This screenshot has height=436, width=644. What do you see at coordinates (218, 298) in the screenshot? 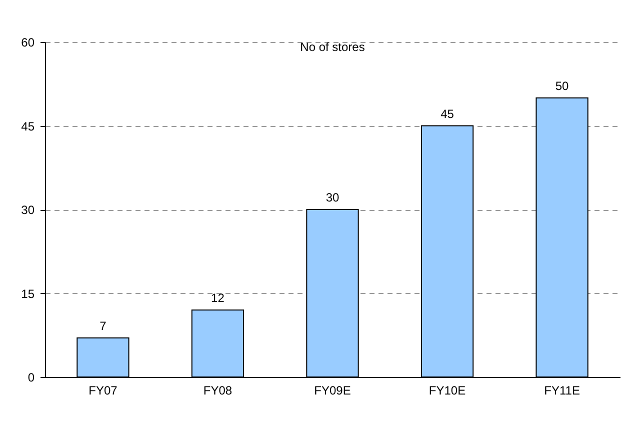
I see `data-label: 12` at bounding box center [218, 298].